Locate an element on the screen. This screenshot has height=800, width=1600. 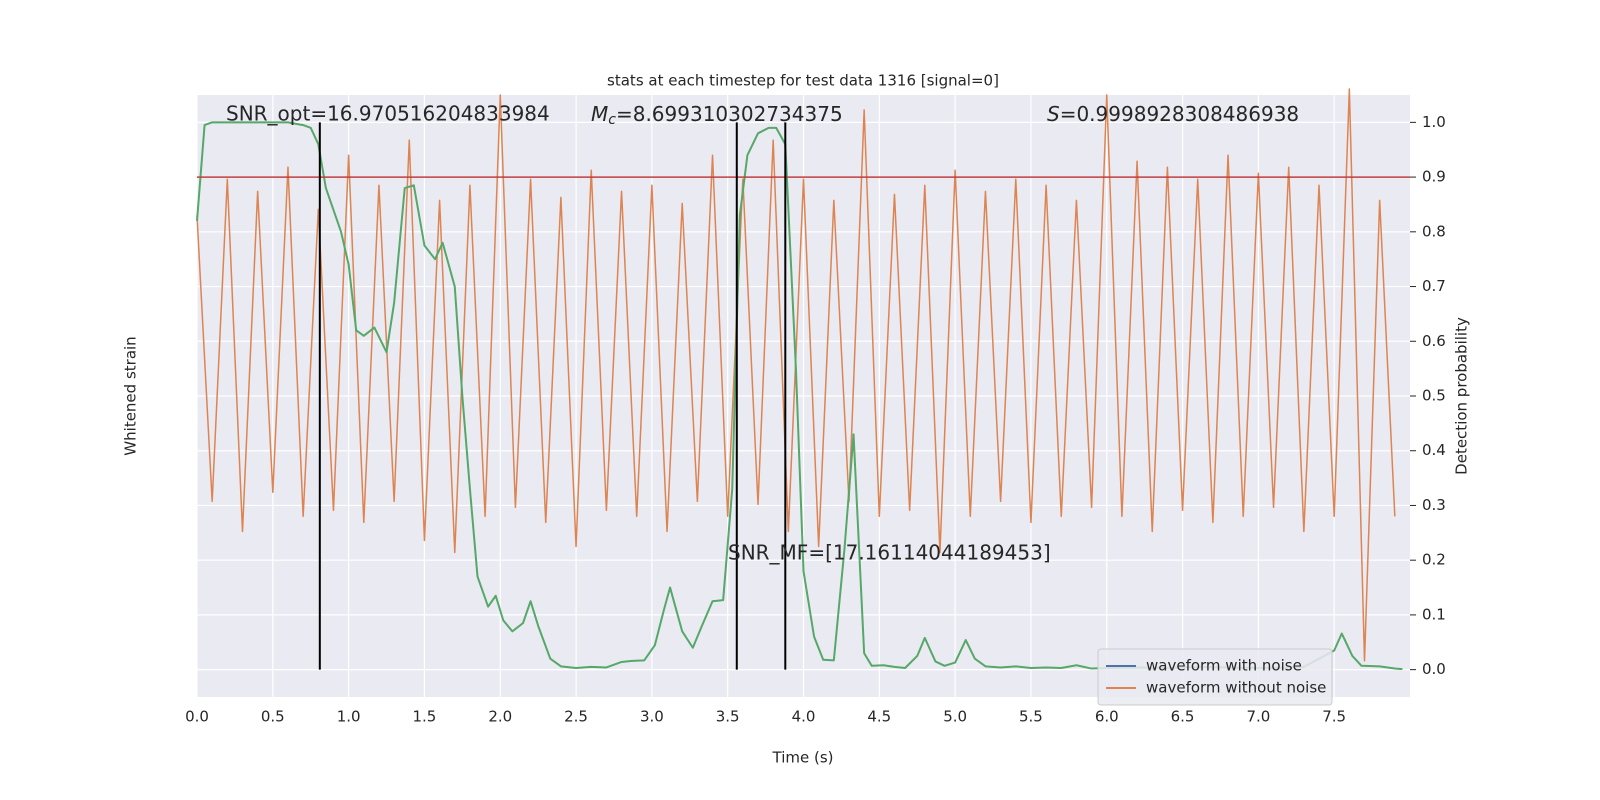
annotation-symbol: S is located at coordinates (1053, 114).